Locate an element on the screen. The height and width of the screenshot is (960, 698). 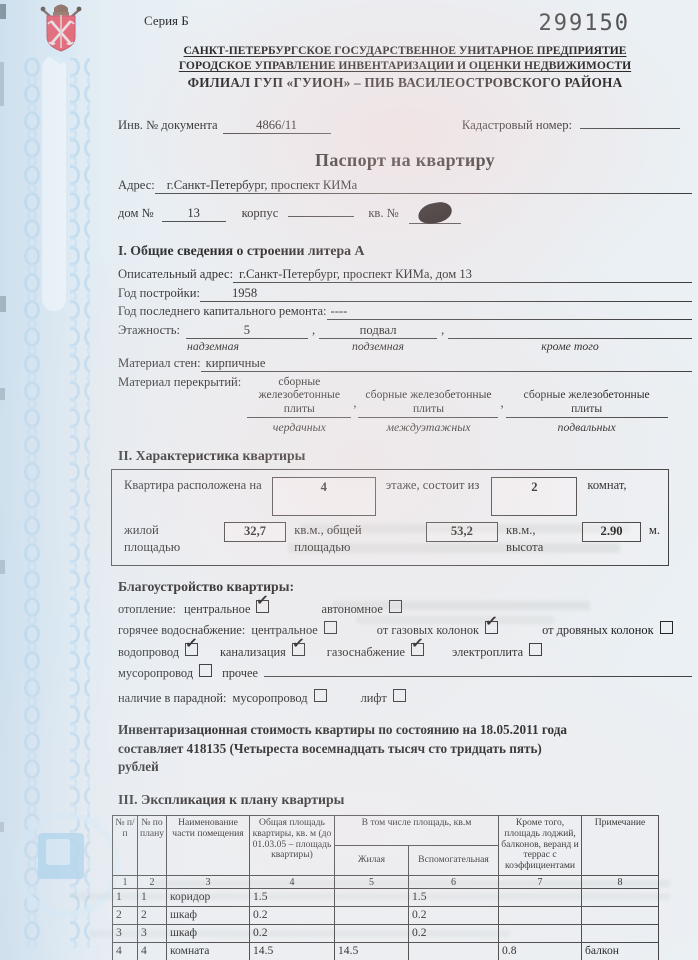
th-note: Примечание is located at coordinates (620, 846).